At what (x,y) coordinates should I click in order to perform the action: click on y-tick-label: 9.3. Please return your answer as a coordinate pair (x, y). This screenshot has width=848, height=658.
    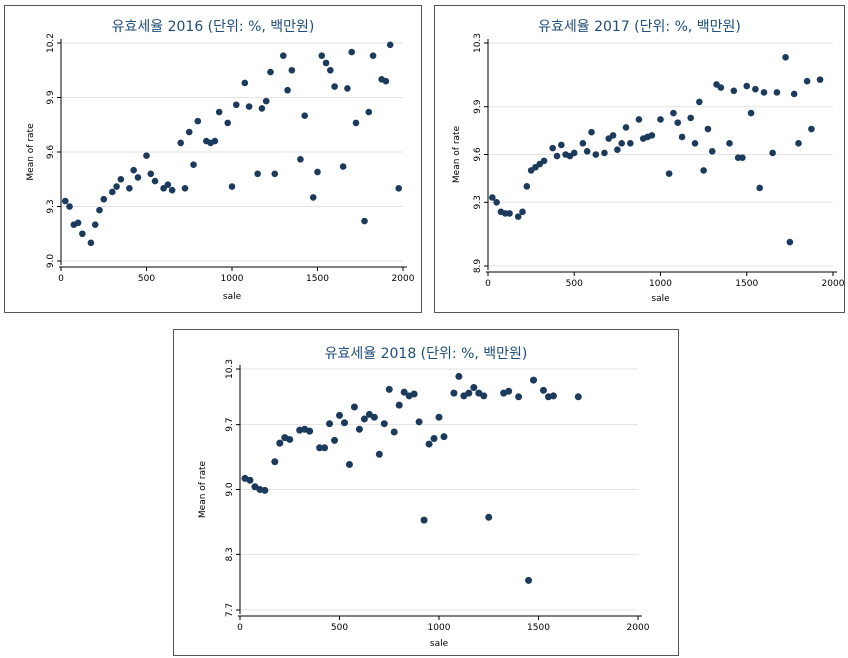
    Looking at the image, I should click on (478, 202).